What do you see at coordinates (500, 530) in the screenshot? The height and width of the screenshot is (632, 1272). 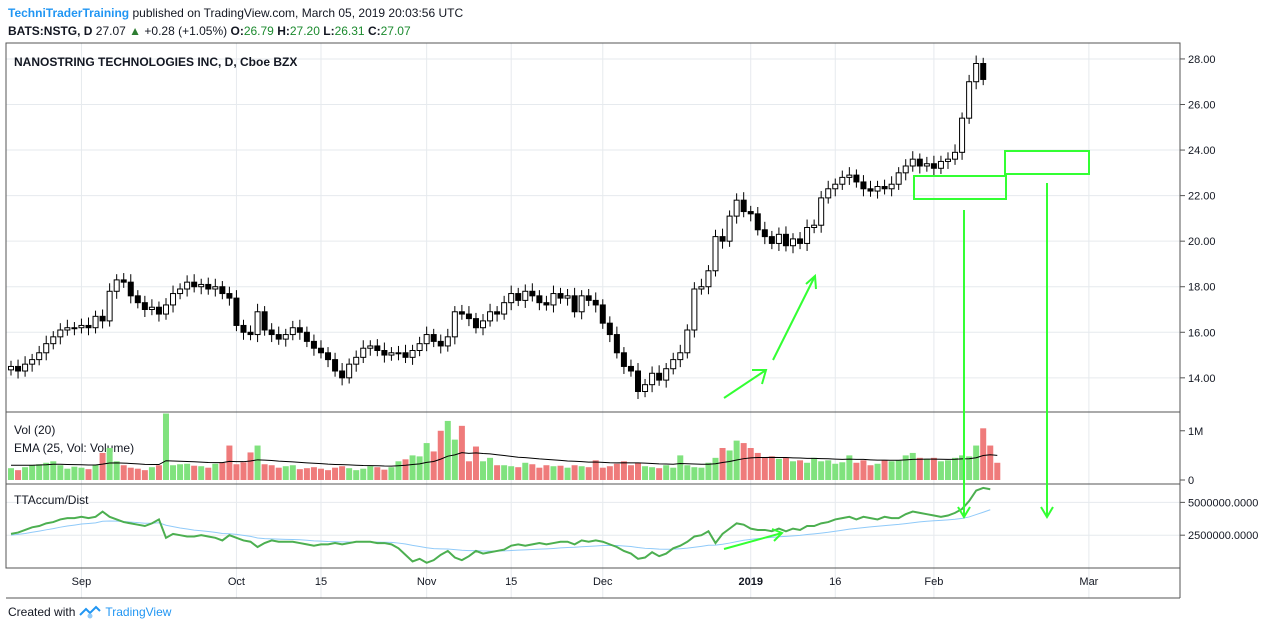 I see `accum-signal-line` at bounding box center [500, 530].